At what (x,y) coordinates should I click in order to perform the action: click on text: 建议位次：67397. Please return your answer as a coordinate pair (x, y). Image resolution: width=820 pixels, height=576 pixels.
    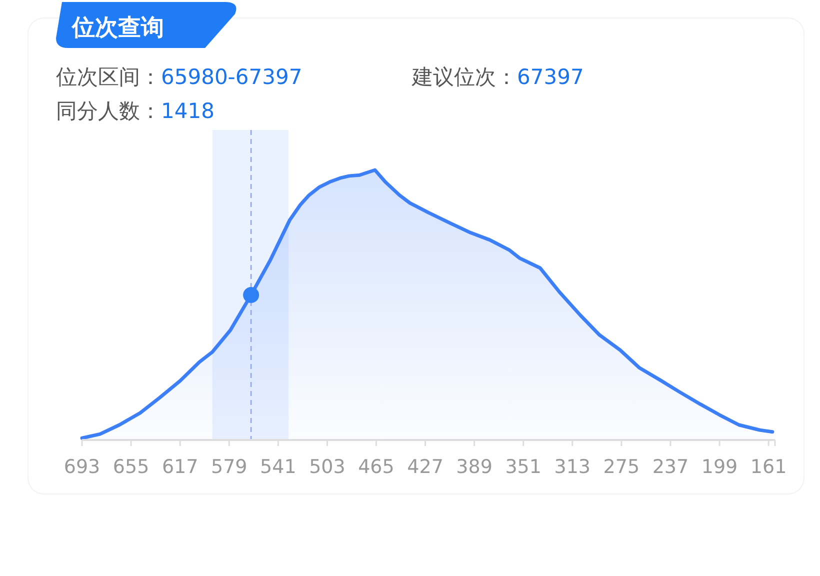
    Looking at the image, I should click on (497, 77).